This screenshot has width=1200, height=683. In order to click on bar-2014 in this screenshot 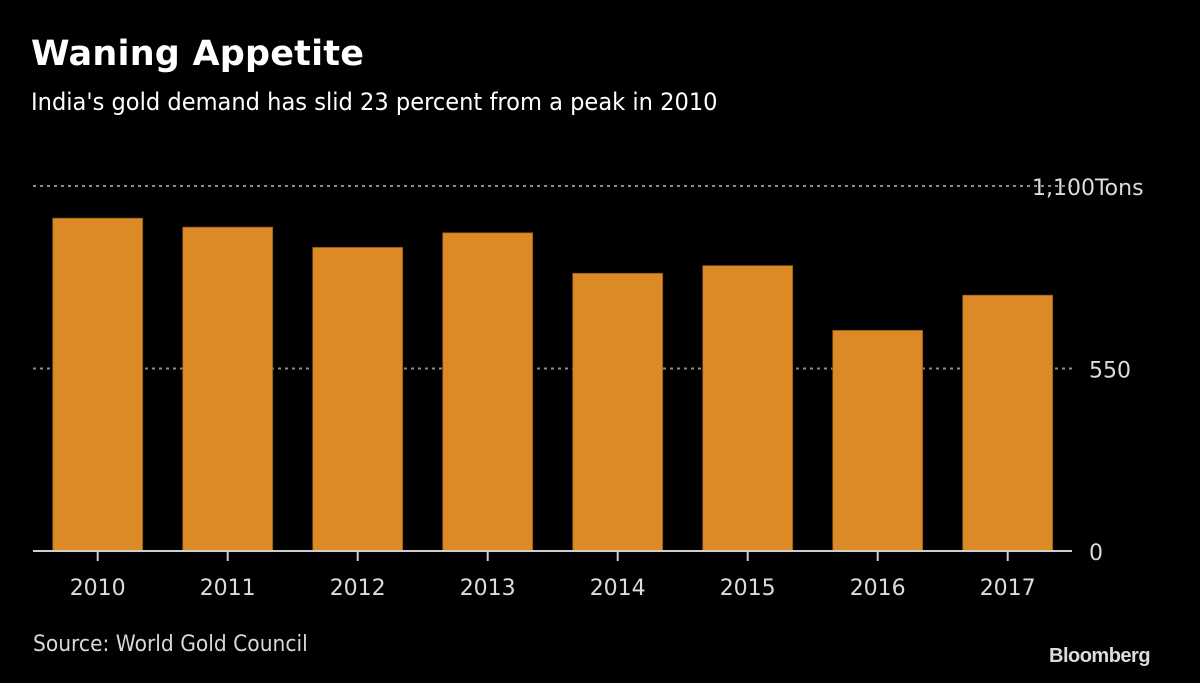, I will do `click(618, 412)`.